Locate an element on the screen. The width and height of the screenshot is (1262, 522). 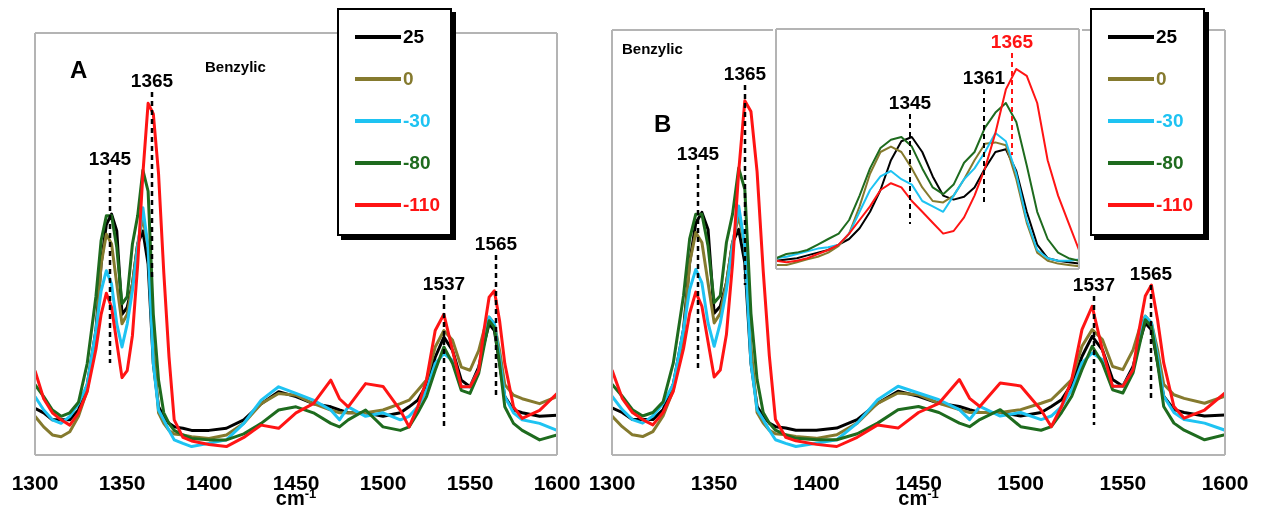
text: A is located at coordinates (79, 70).